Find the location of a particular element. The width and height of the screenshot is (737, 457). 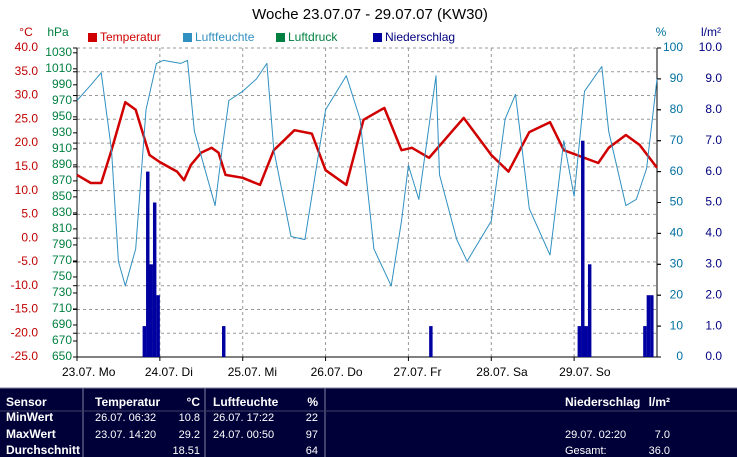

y4-tick-label: 9.0 is located at coordinates (713, 78).